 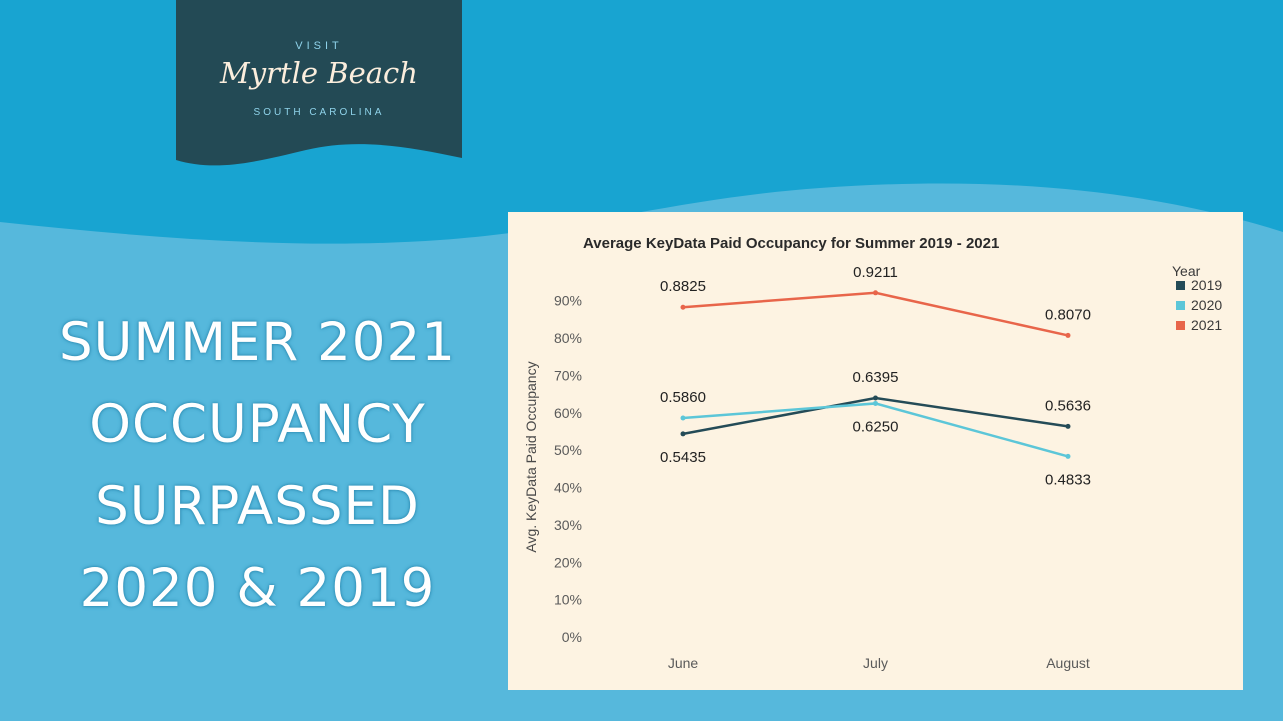 I want to click on headline-line: SUMMER 2021, so click(x=257, y=342).